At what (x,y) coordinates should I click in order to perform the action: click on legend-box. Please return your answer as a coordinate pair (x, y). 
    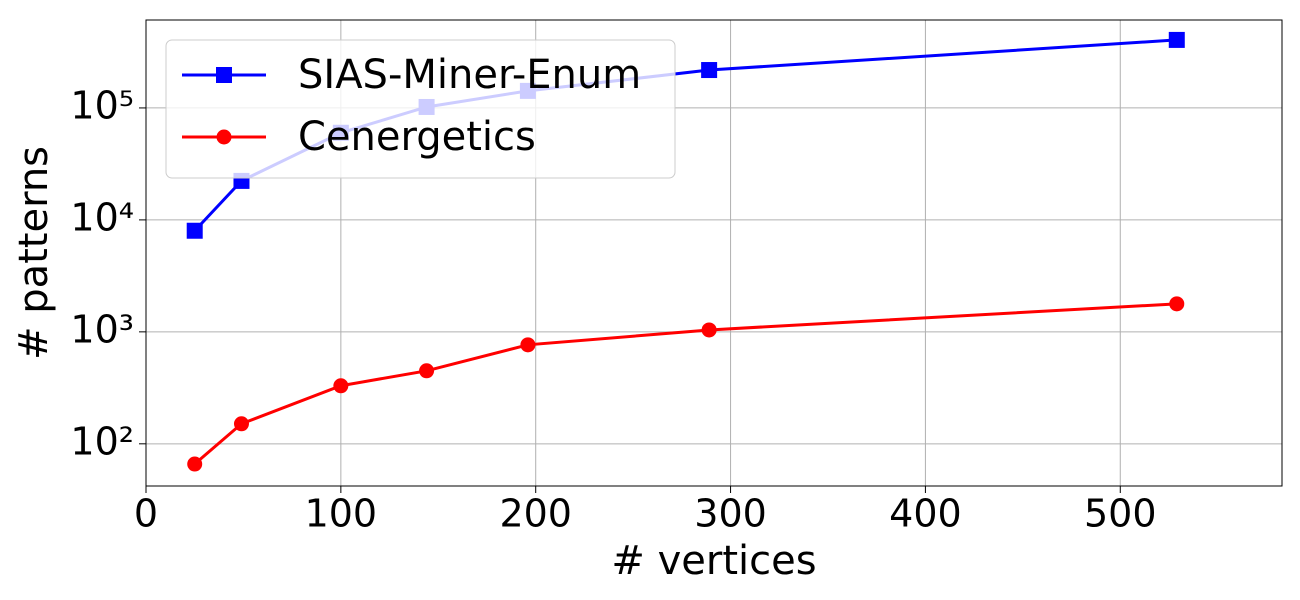
    Looking at the image, I should click on (420, 109).